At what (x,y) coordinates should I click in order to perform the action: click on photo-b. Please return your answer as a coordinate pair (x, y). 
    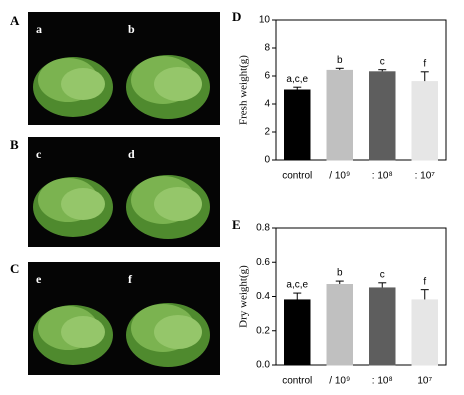
    Looking at the image, I should click on (124, 192).